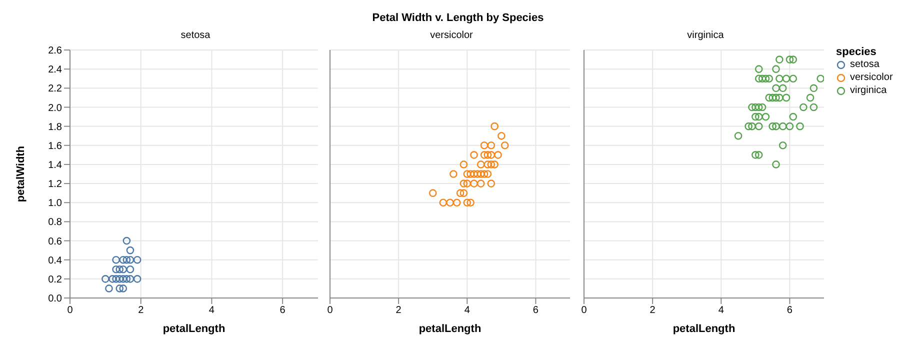 The image size is (913, 345). What do you see at coordinates (865, 64) in the screenshot?
I see `legend-label: setosa` at bounding box center [865, 64].